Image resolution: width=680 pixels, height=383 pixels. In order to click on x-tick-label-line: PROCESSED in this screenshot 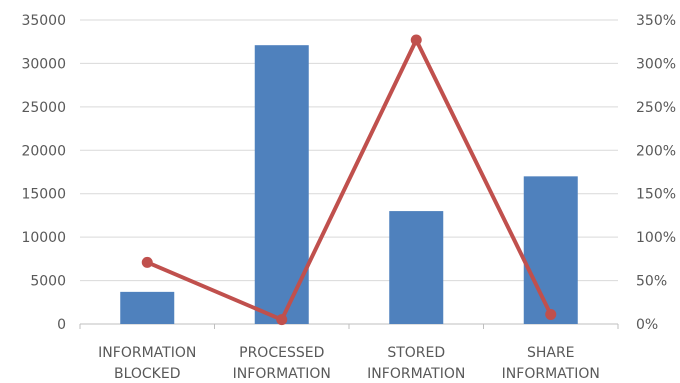, I will do `click(281, 353)`.